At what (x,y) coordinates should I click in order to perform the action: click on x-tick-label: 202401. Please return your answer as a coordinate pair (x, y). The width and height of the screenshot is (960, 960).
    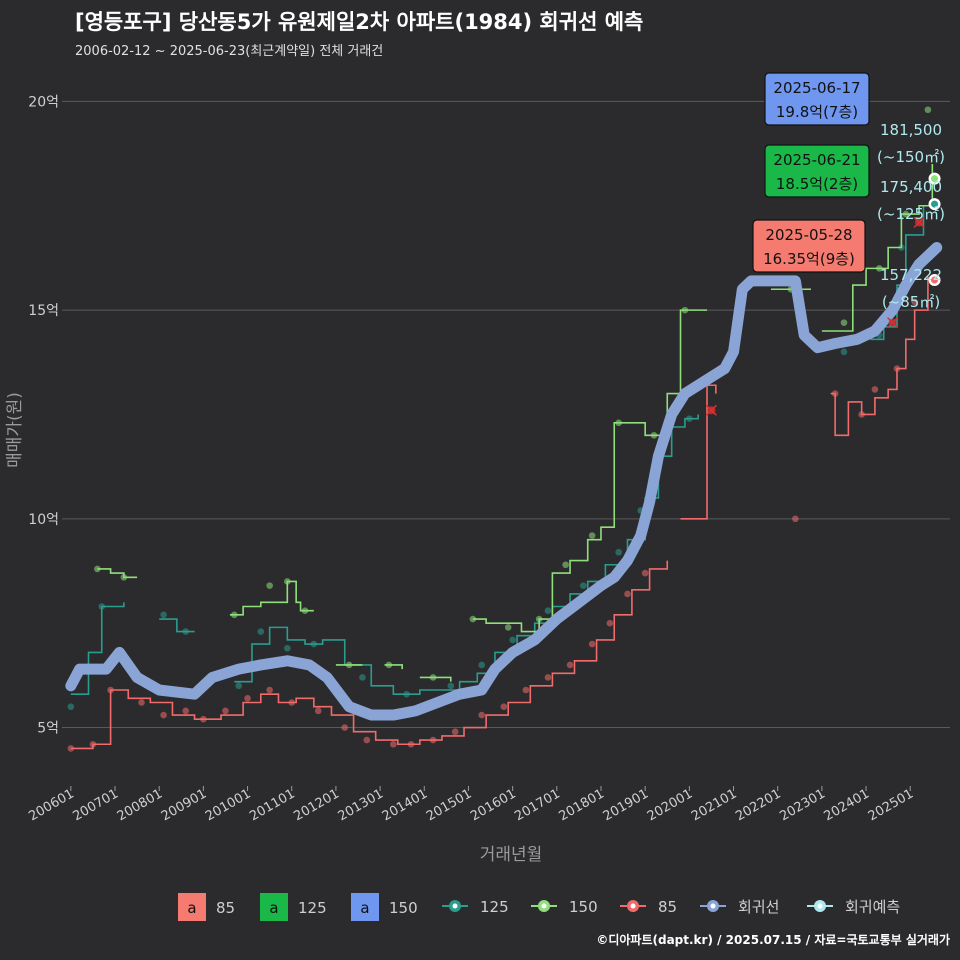
    Looking at the image, I should click on (847, 805).